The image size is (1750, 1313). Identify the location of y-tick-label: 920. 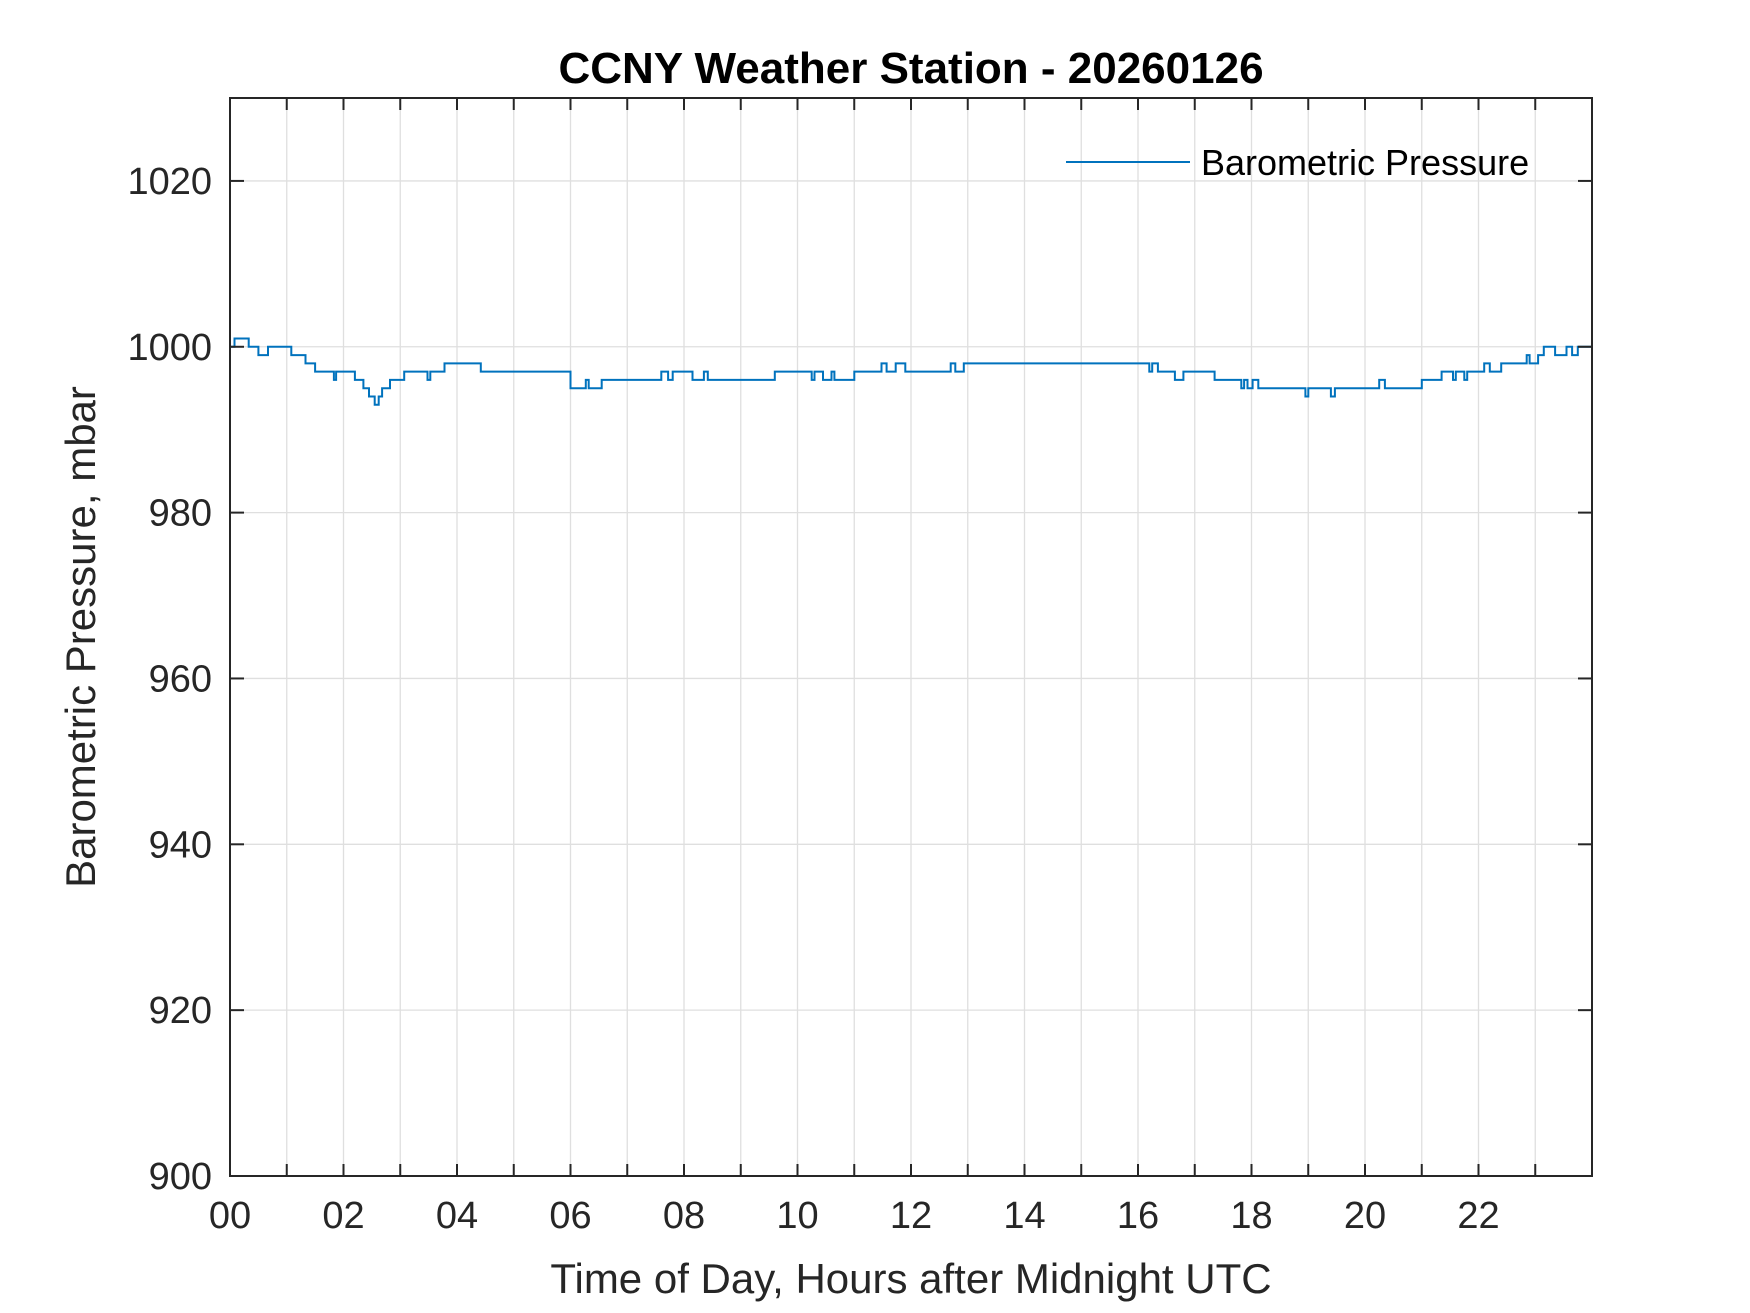
(180, 1011).